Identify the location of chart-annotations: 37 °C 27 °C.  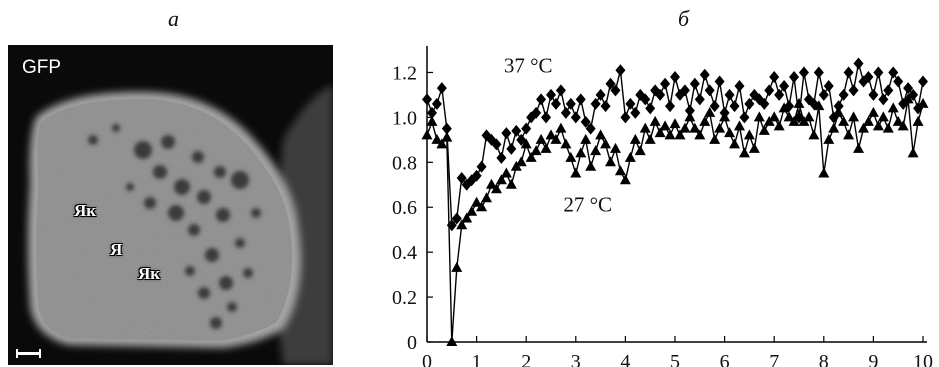
(558, 134).